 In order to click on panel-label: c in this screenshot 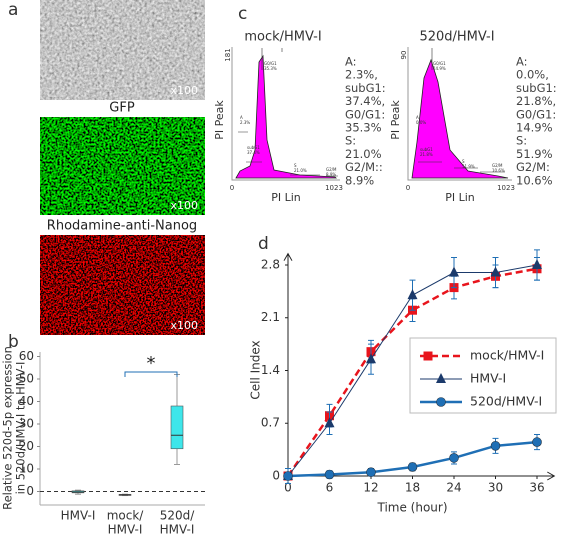, I will do `click(242, 14)`.